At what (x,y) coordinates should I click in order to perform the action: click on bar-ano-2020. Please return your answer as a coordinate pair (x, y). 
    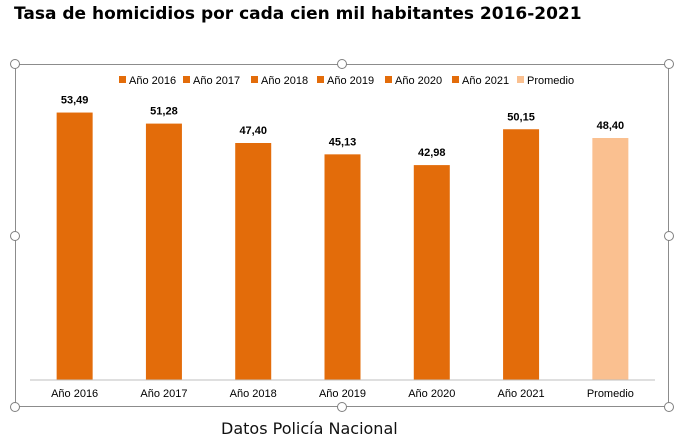
    Looking at the image, I should click on (431, 272).